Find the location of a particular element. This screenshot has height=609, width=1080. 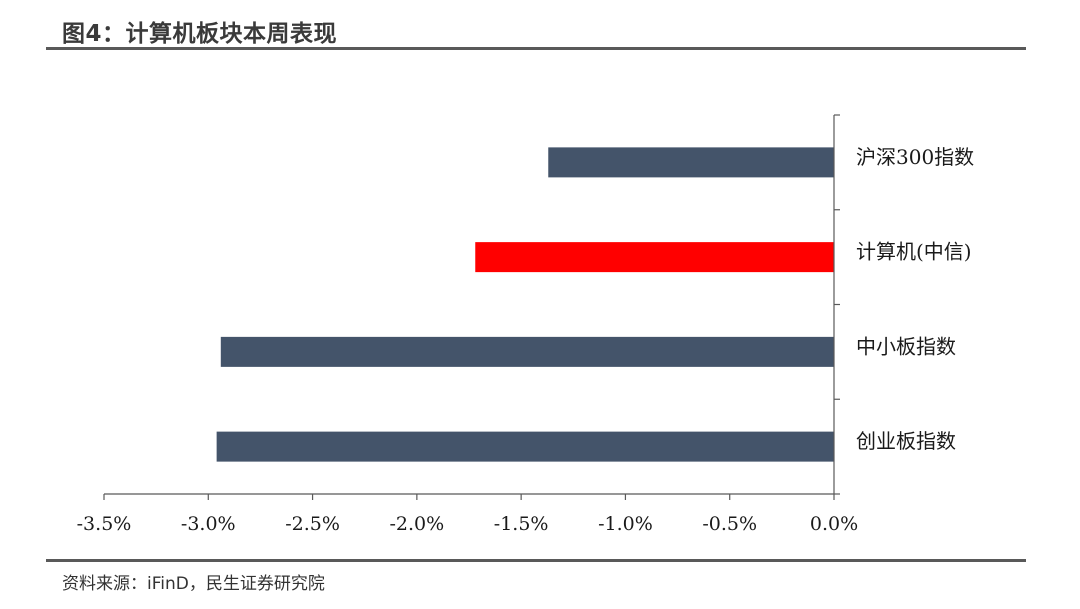

category-label: 沪深300指数 is located at coordinates (915, 157).